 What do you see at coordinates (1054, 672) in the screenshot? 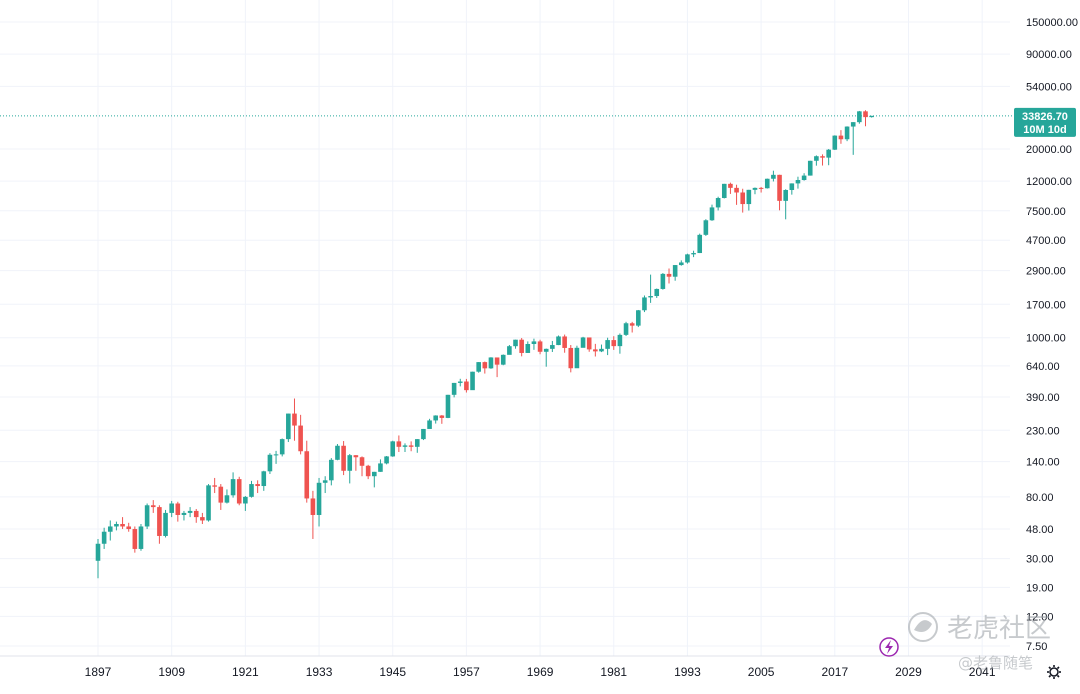
I see `settings-gear-icon` at bounding box center [1054, 672].